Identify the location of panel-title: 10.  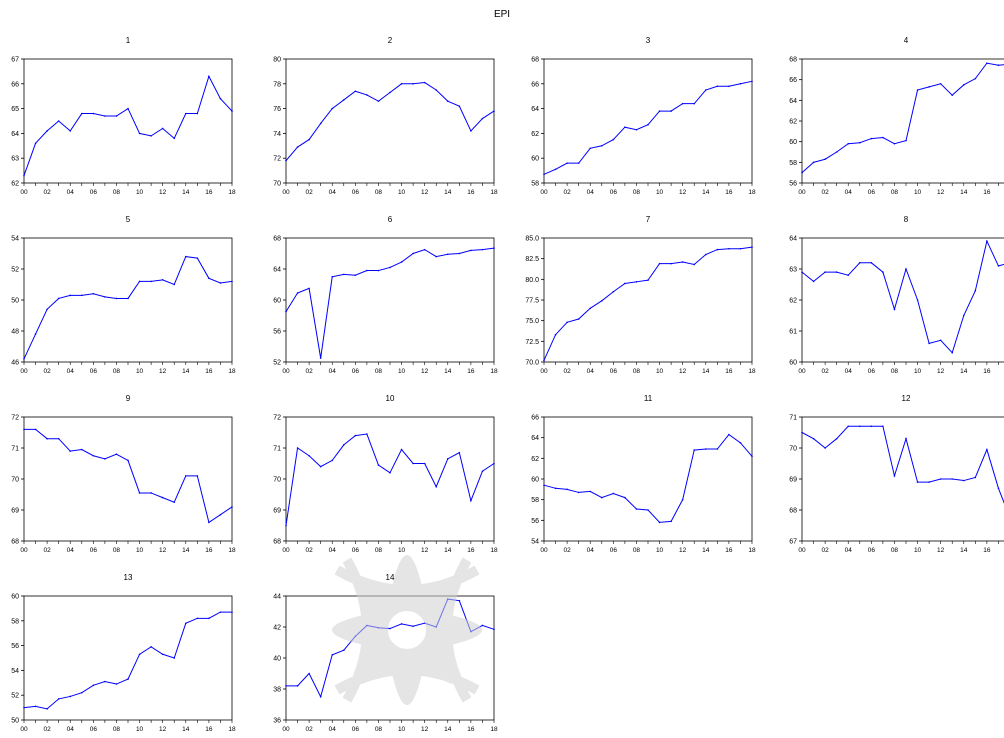
(390, 398).